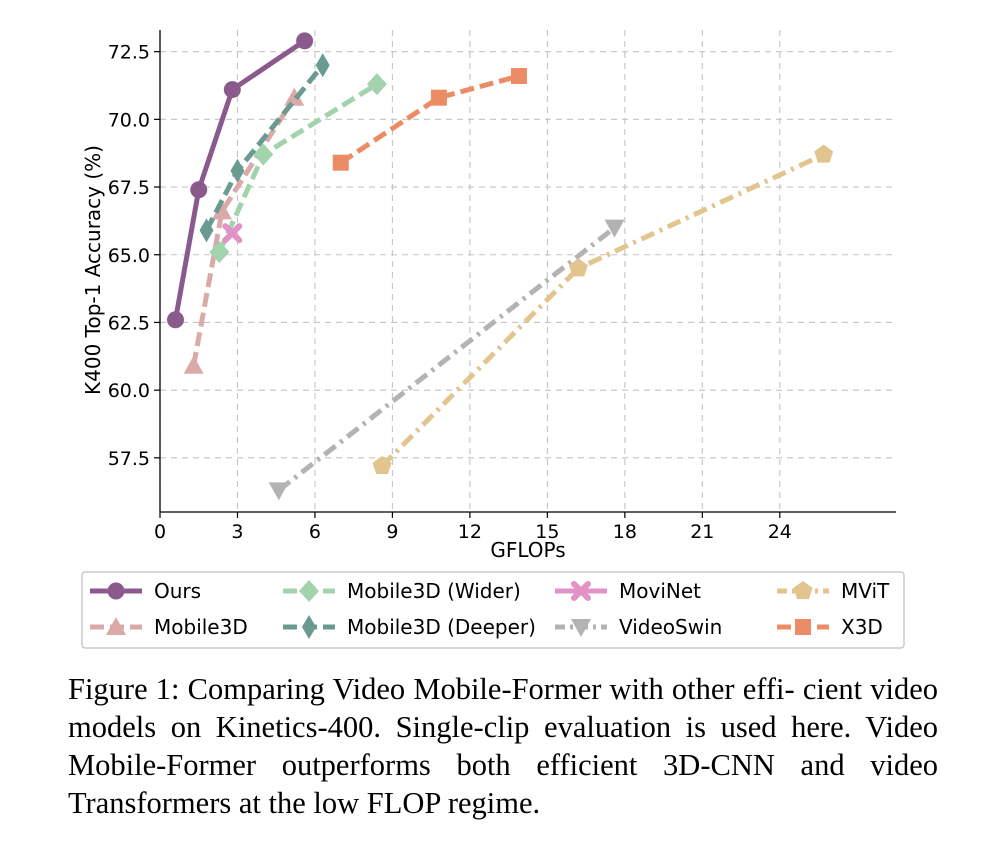 The width and height of the screenshot is (1004, 844). Describe the element at coordinates (434, 591) in the screenshot. I see `legend-label: Mobile3D (Wider)` at that location.